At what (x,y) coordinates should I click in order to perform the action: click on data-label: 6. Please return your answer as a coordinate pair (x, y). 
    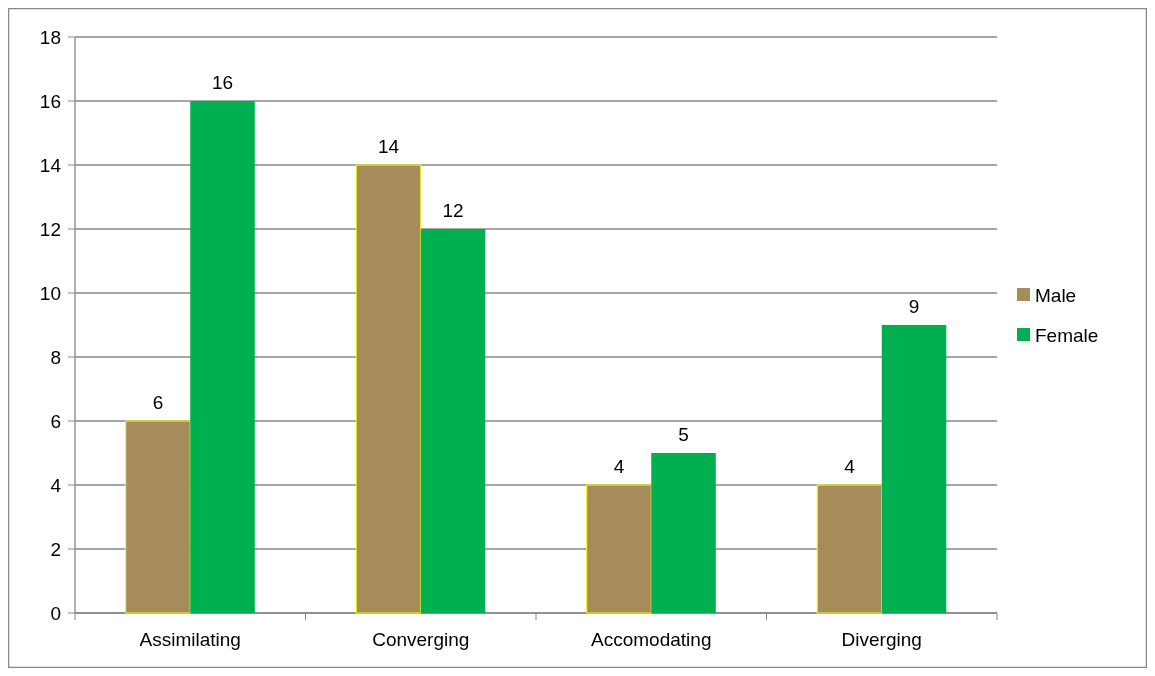
    Looking at the image, I should click on (158, 402).